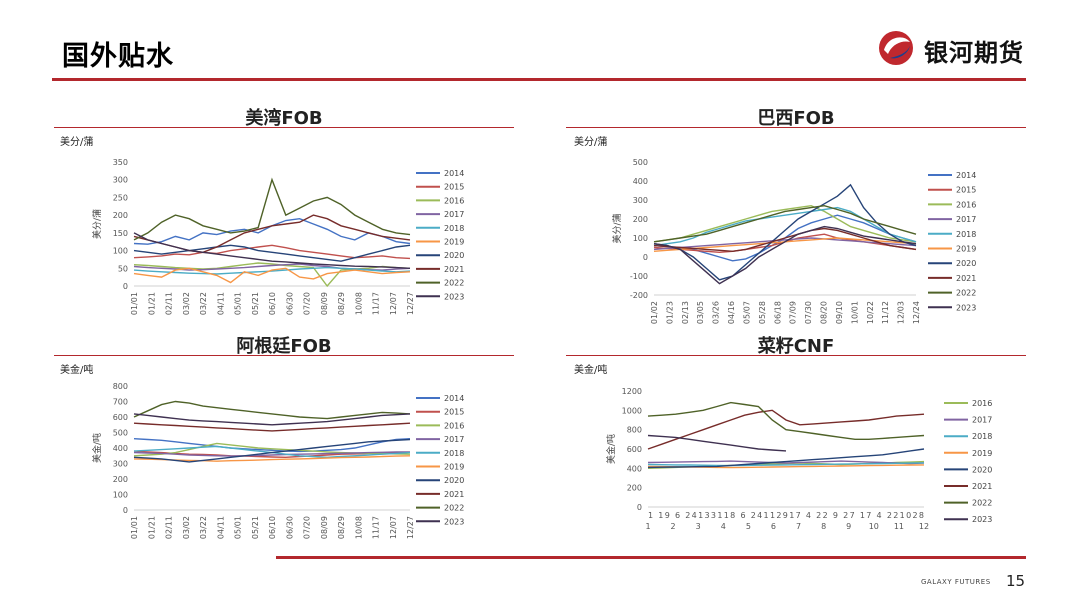 This screenshot has width=1080, height=608. I want to click on x-tick-label: 10/01, so click(854, 312).